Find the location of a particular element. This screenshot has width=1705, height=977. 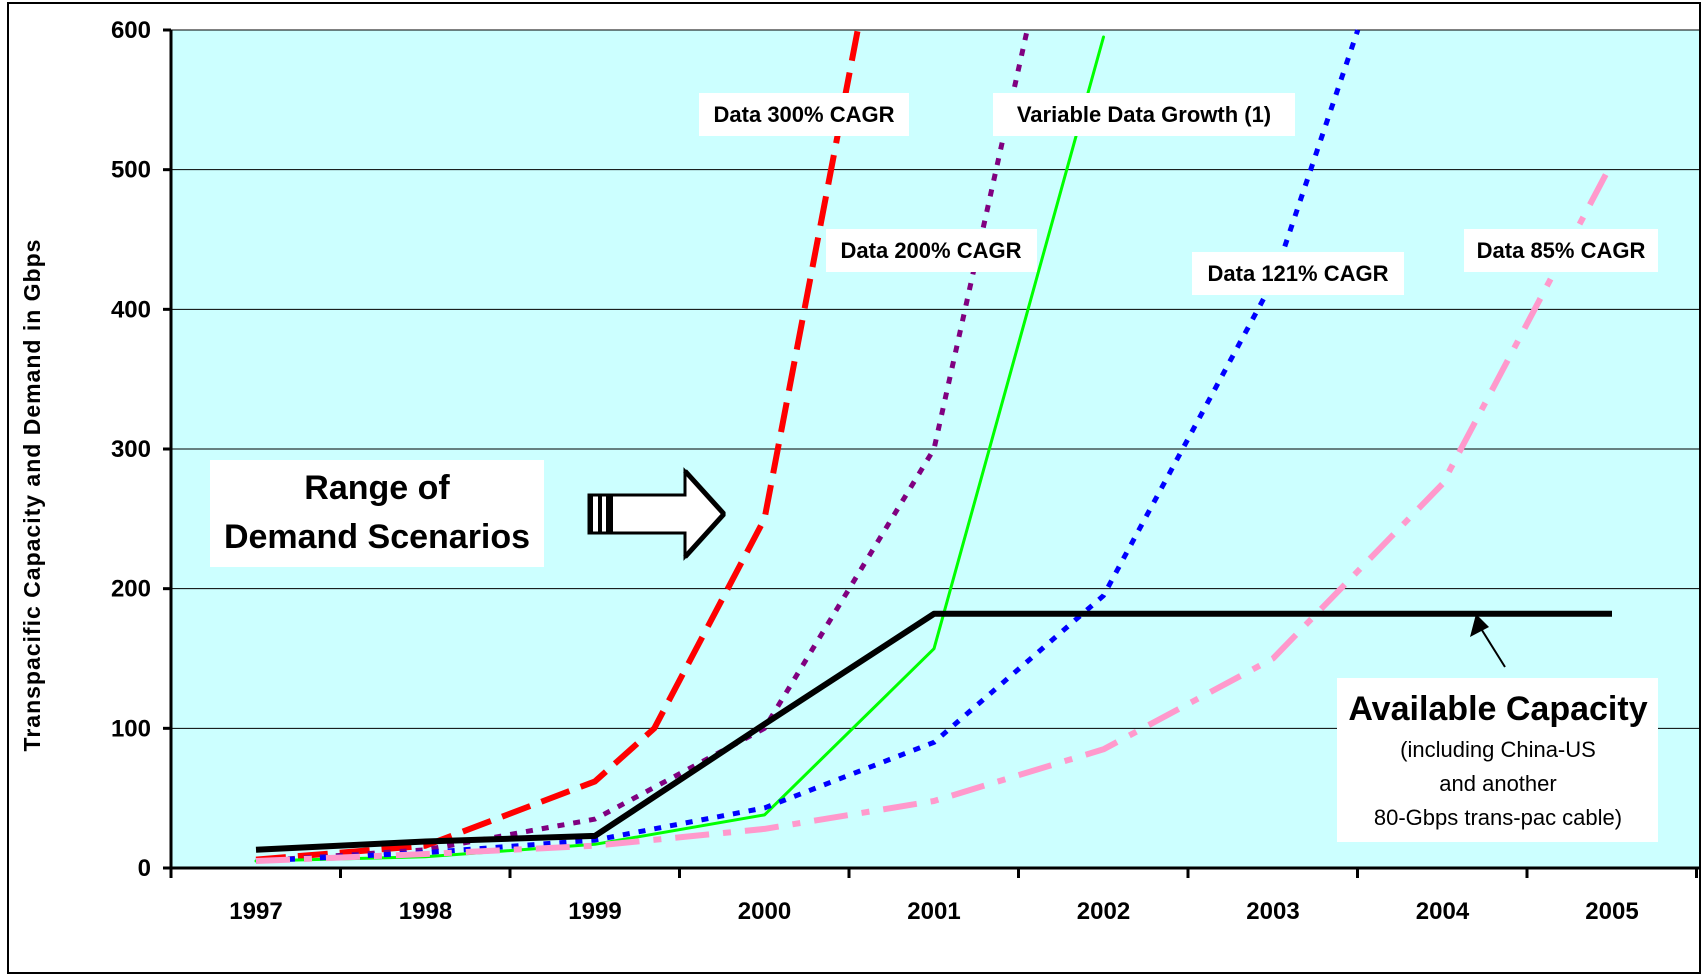

series-label-variable: Variable Data Growth (1) is located at coordinates (1144, 114).